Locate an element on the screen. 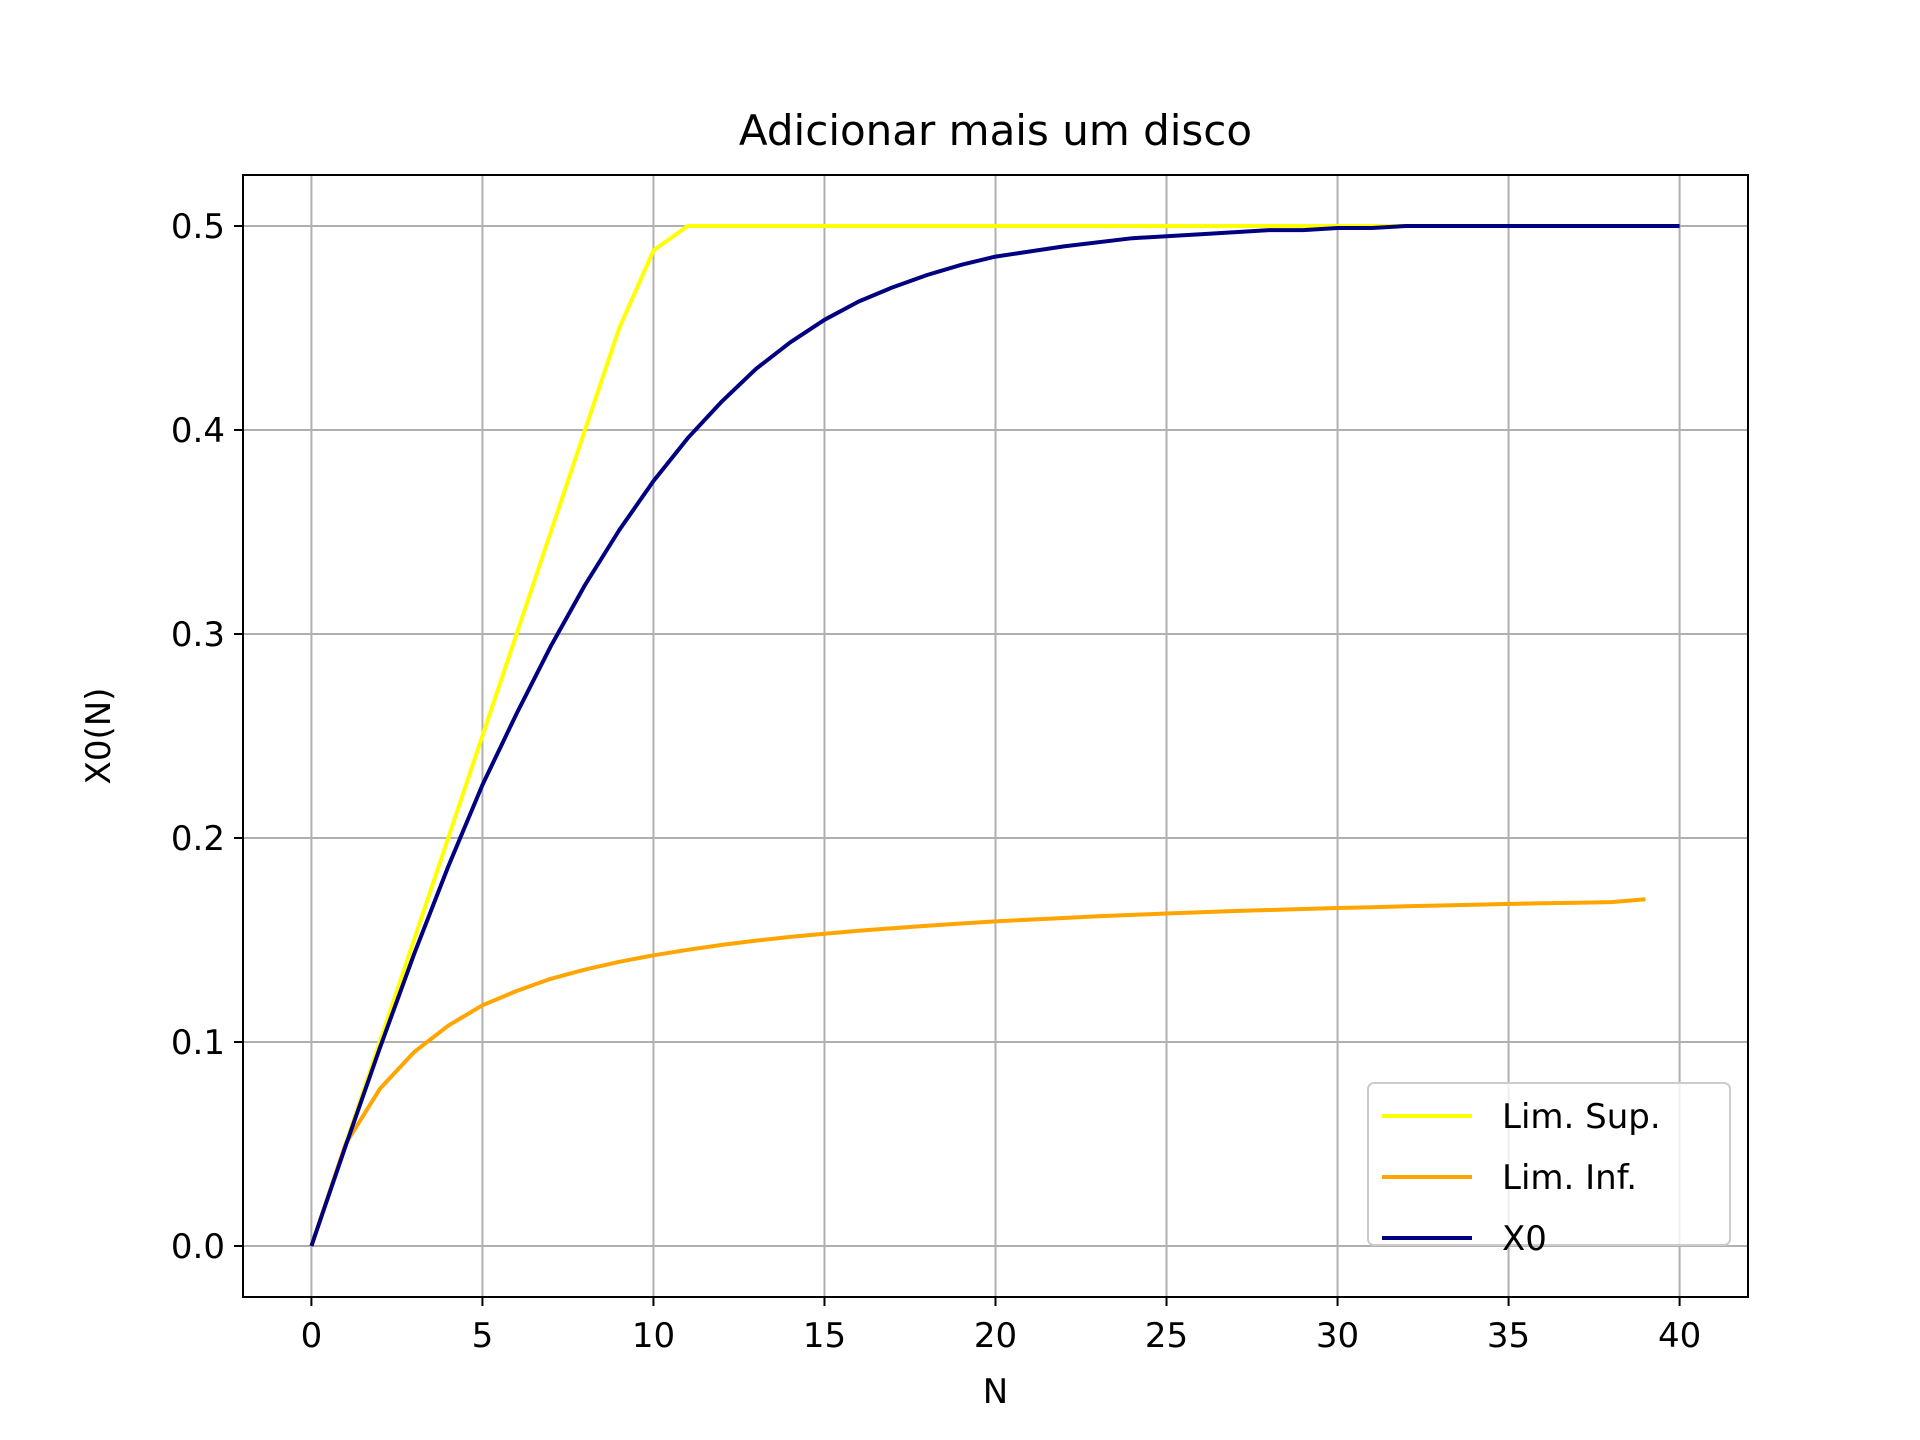 This screenshot has height=1440, width=1920. x-tick-label: 15 is located at coordinates (824, 1336).